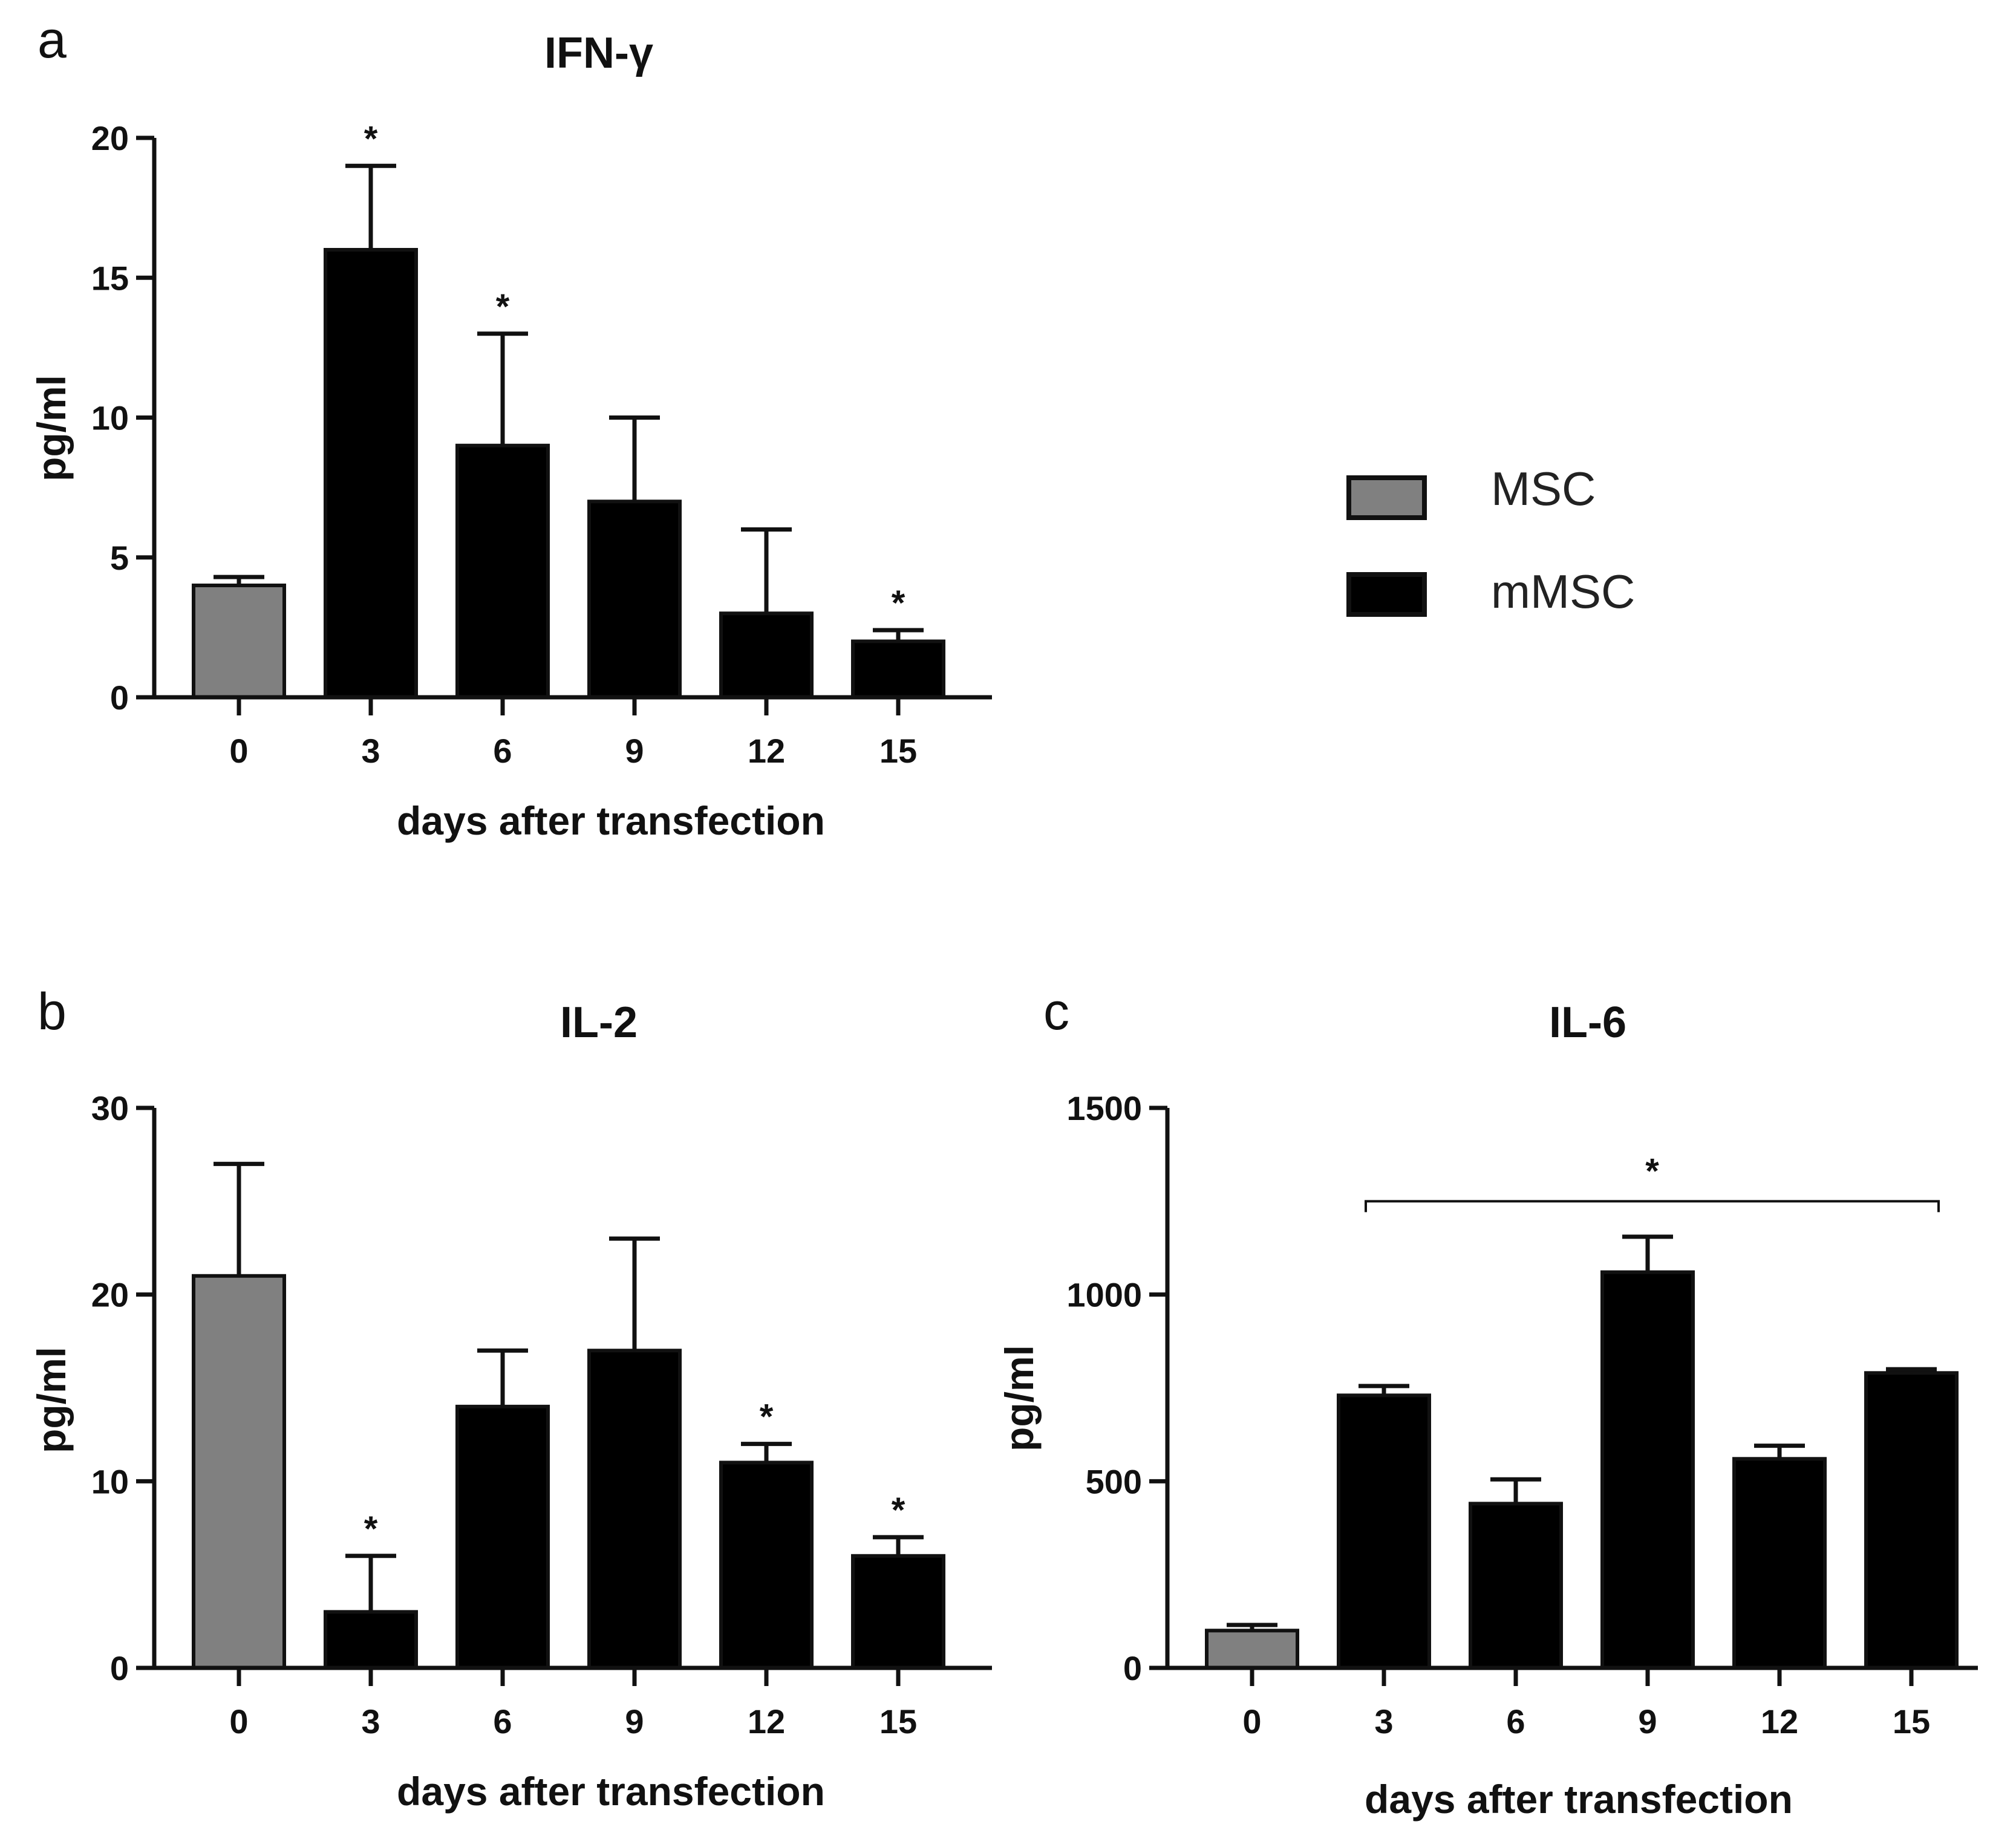 The height and width of the screenshot is (1833, 2016). I want to click on y-tick-label-500: 500, so click(1114, 1481).